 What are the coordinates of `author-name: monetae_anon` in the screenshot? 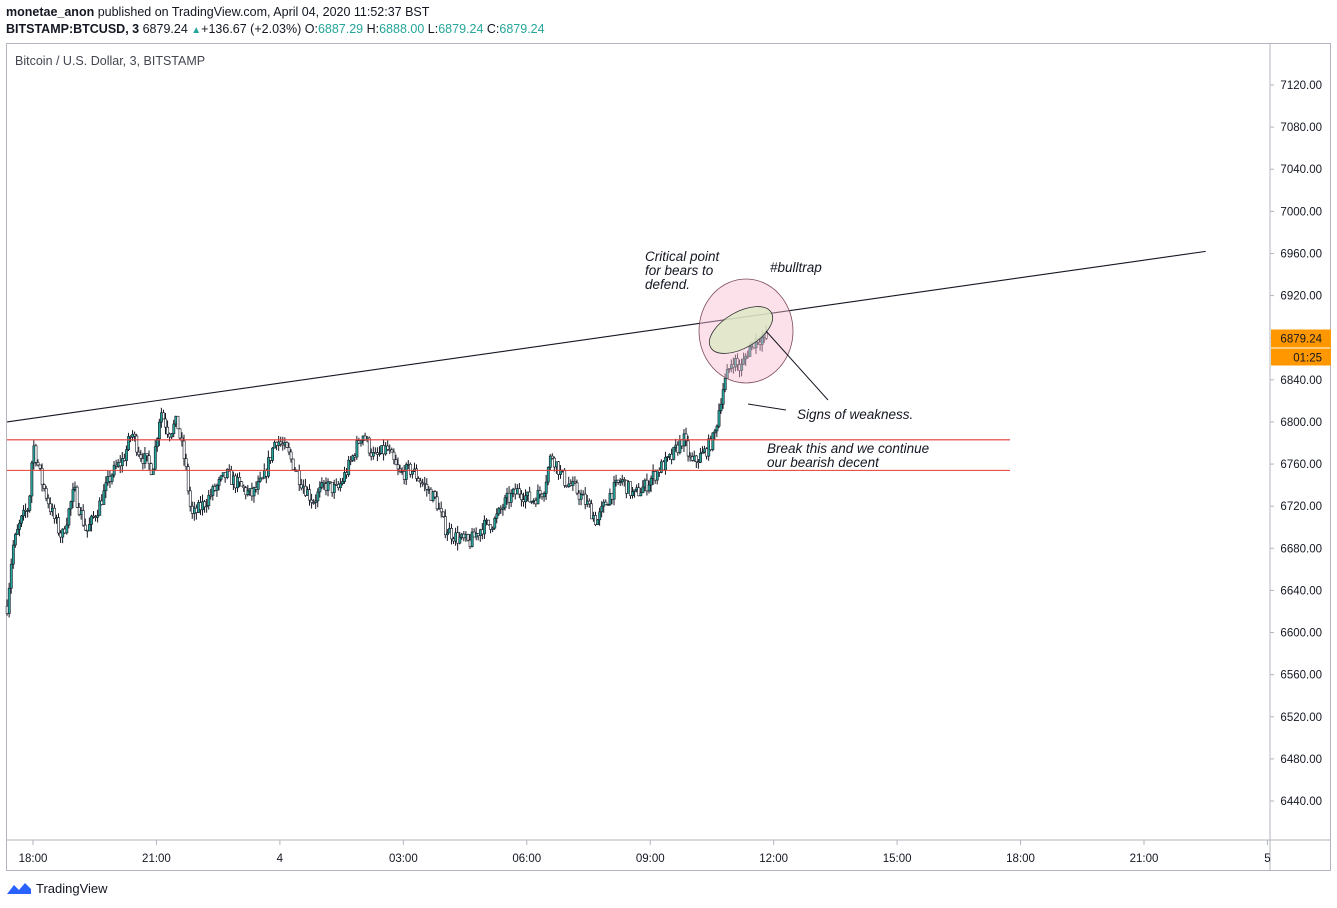 It's located at (50, 12).